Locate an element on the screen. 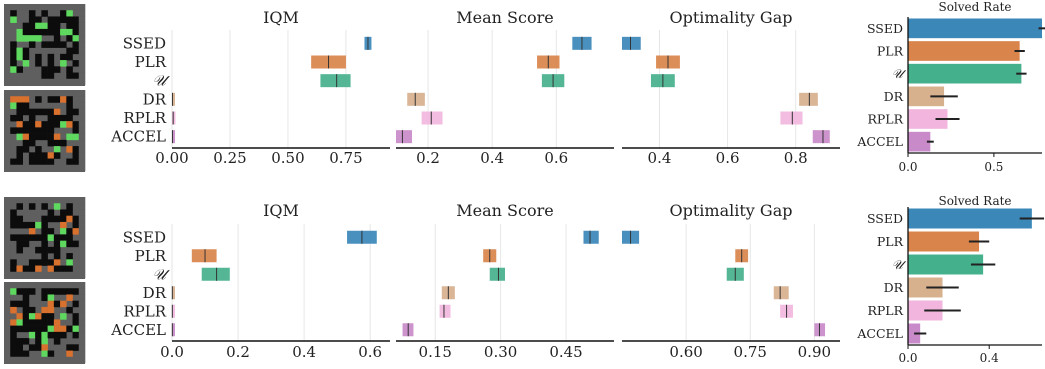 This screenshot has width=1045, height=369. tick-label: 0.45 is located at coordinates (565, 352).